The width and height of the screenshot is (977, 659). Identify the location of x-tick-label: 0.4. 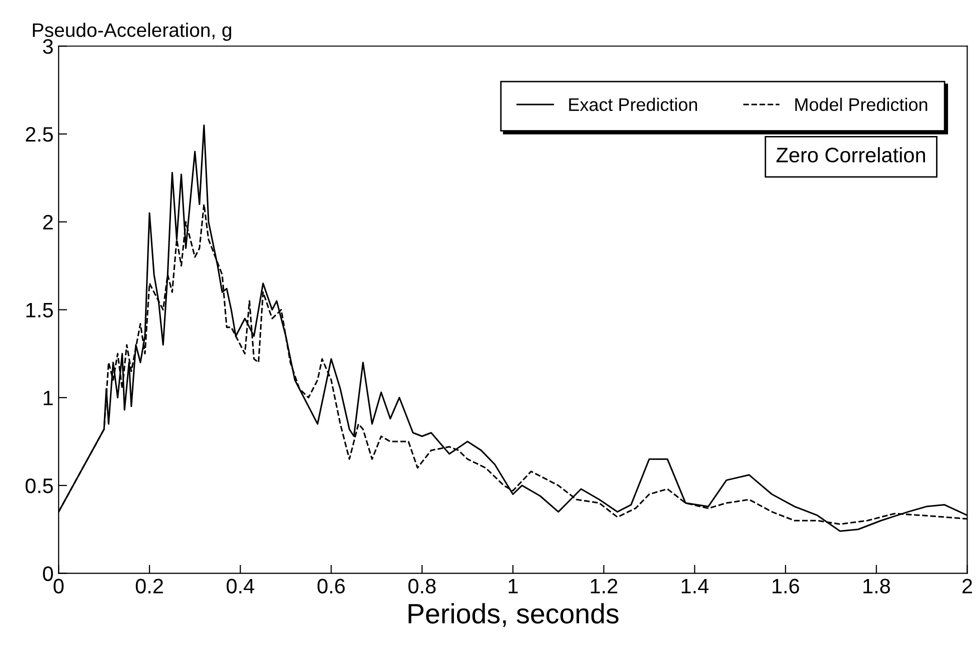
(240, 586).